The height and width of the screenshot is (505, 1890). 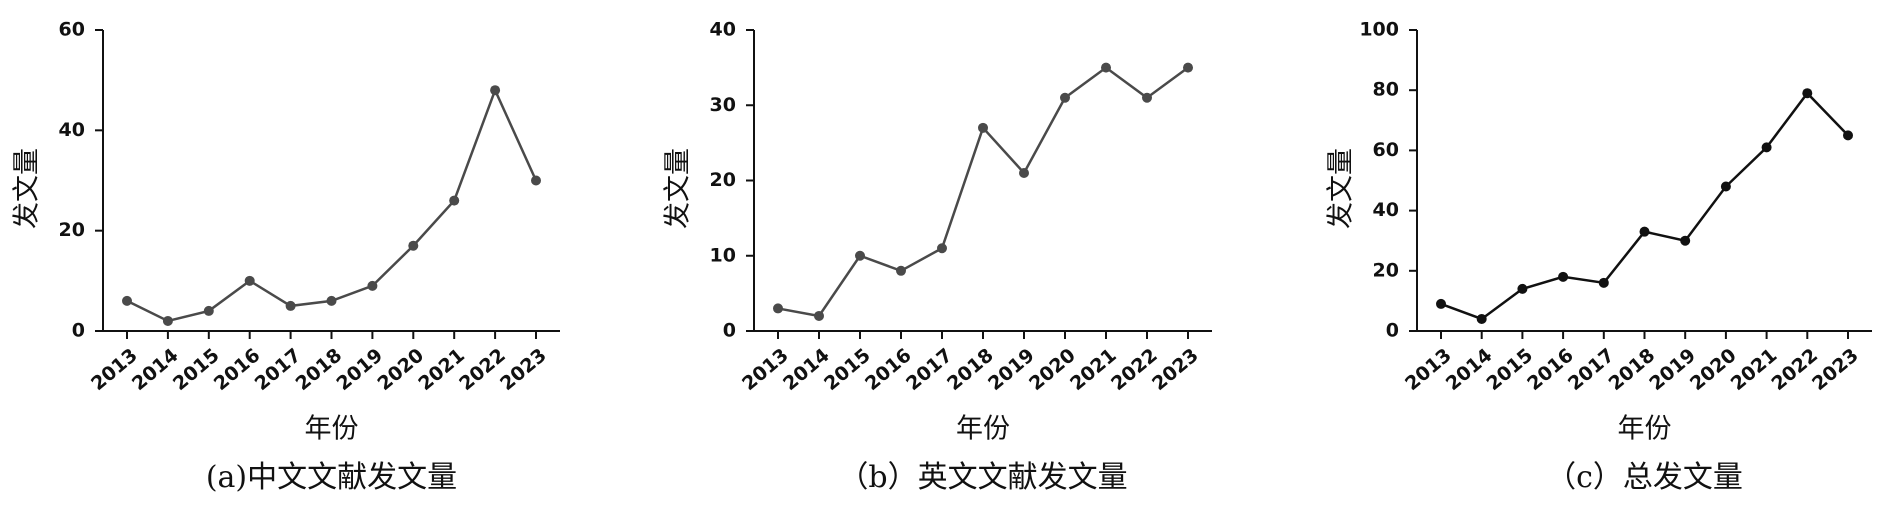 What do you see at coordinates (1386, 90) in the screenshot?
I see `y-tick-label: 80` at bounding box center [1386, 90].